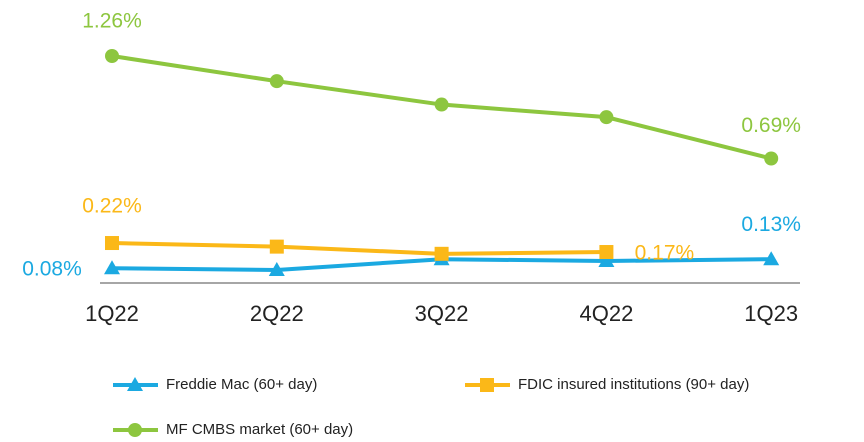 Image resolution: width=864 pixels, height=442 pixels. Describe the element at coordinates (359, 248) in the screenshot. I see `series-line` at that location.